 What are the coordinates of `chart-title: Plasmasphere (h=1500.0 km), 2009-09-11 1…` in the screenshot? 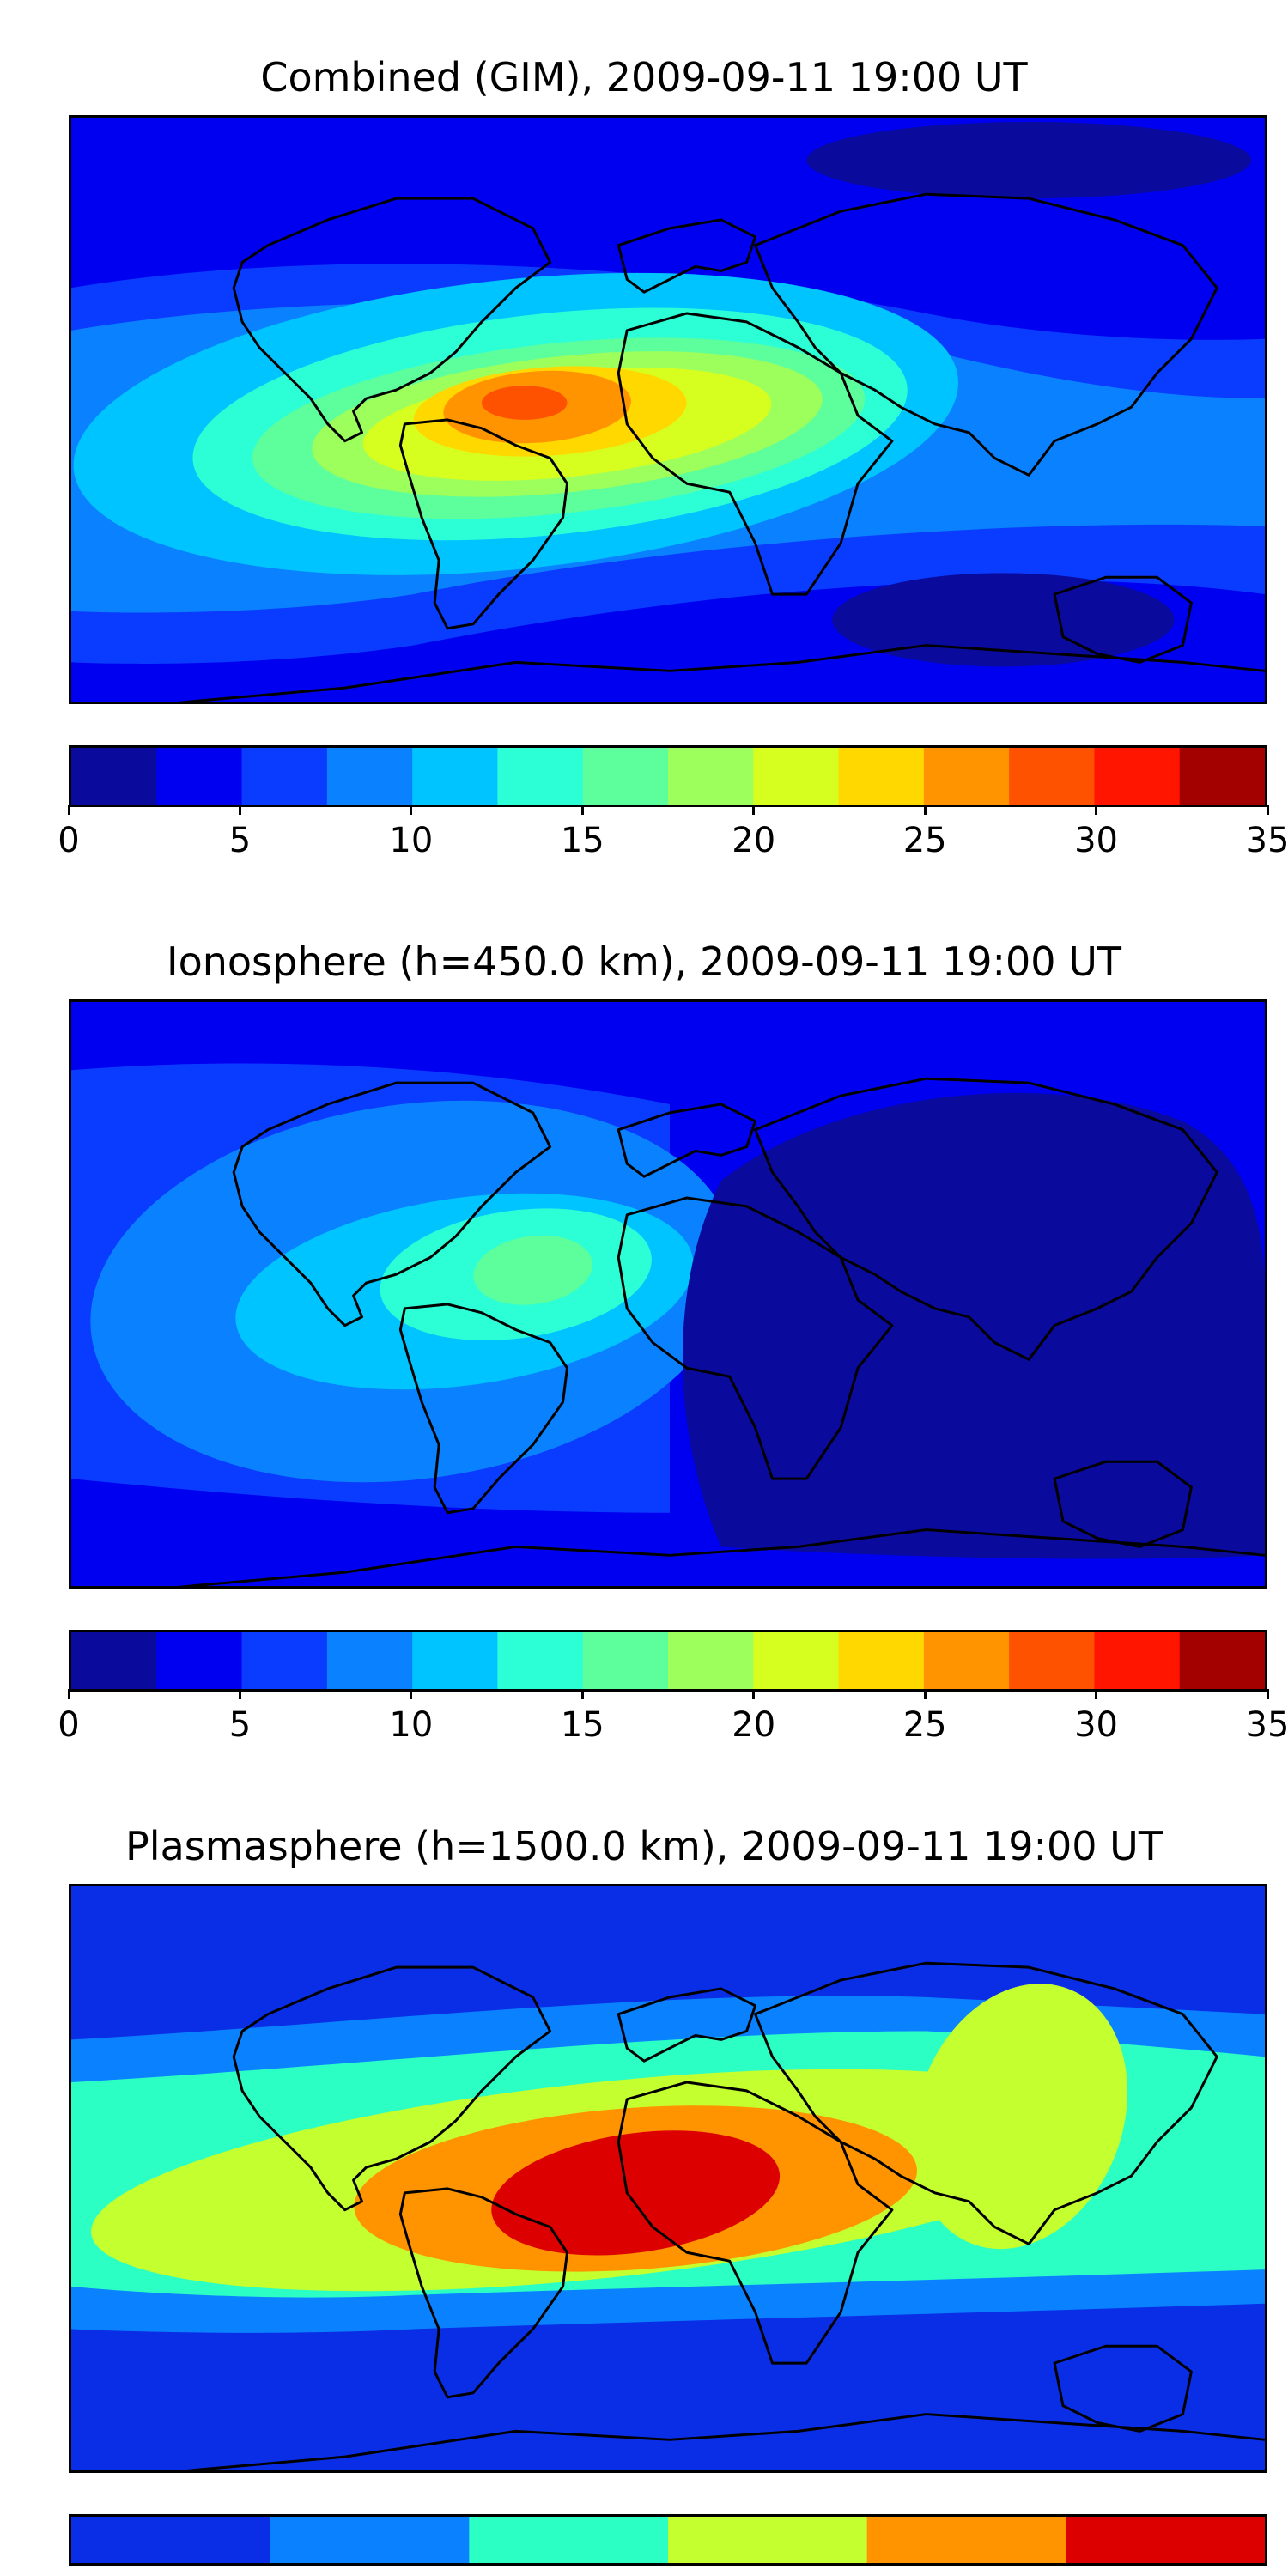 It's located at (644, 1846).